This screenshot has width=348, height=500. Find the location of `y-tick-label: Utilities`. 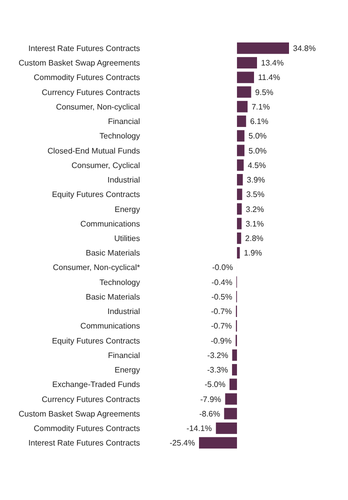

y-tick-label: Utilities is located at coordinates (127, 238).